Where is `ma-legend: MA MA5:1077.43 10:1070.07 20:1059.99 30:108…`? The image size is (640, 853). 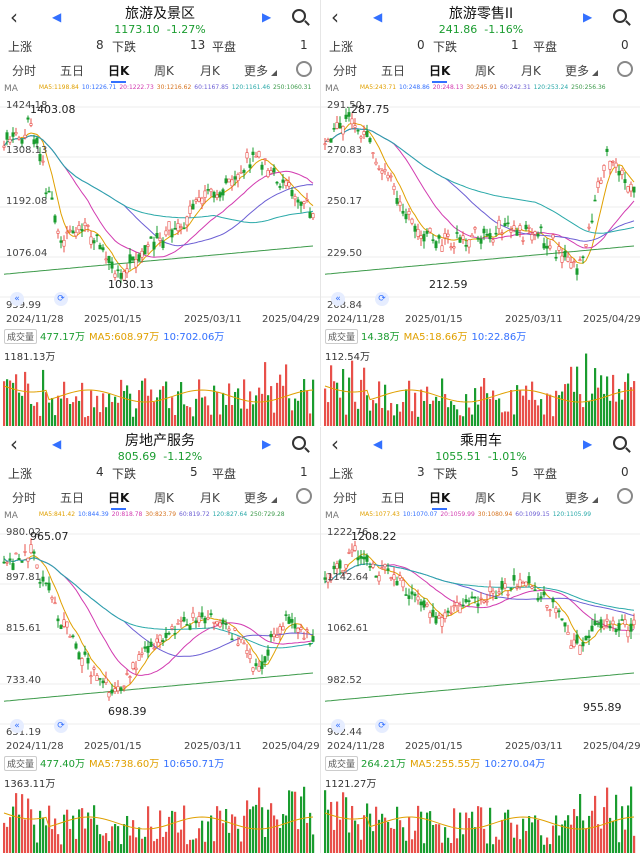
ma-legend: MA MA5:1077.43 10:1070.07 20:1059.99 30:108… is located at coordinates (482, 516).